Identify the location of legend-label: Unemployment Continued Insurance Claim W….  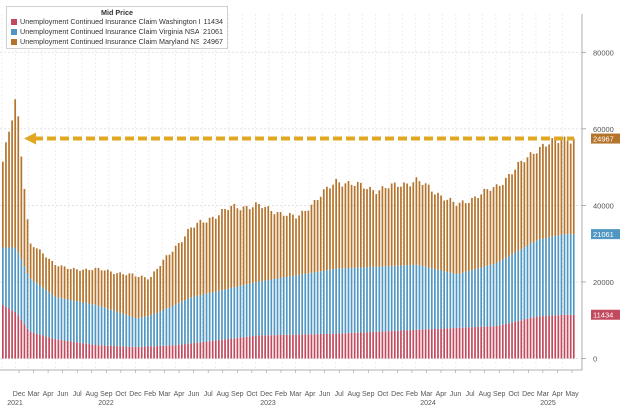
(110, 21).